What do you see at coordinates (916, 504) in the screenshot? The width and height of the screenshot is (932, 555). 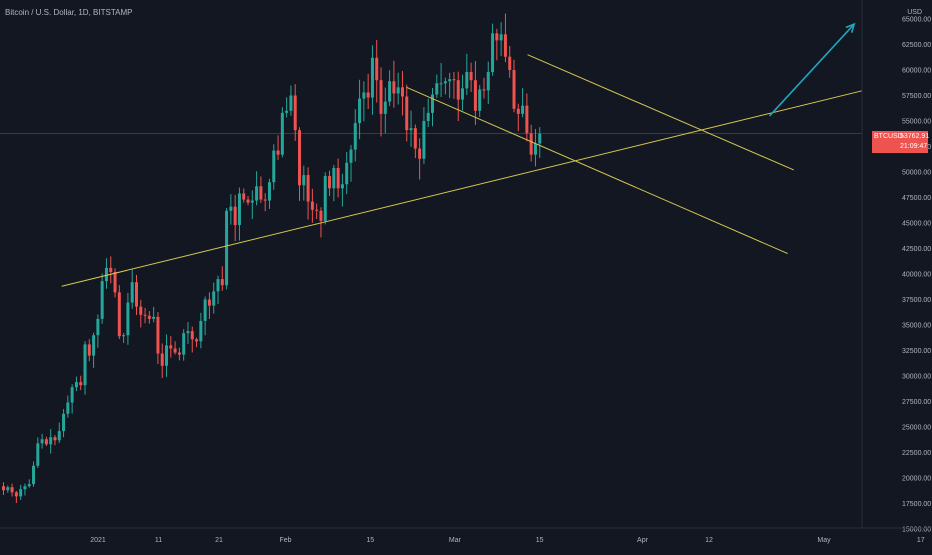 I see `price-tick-label: 17500.00` at bounding box center [916, 504].